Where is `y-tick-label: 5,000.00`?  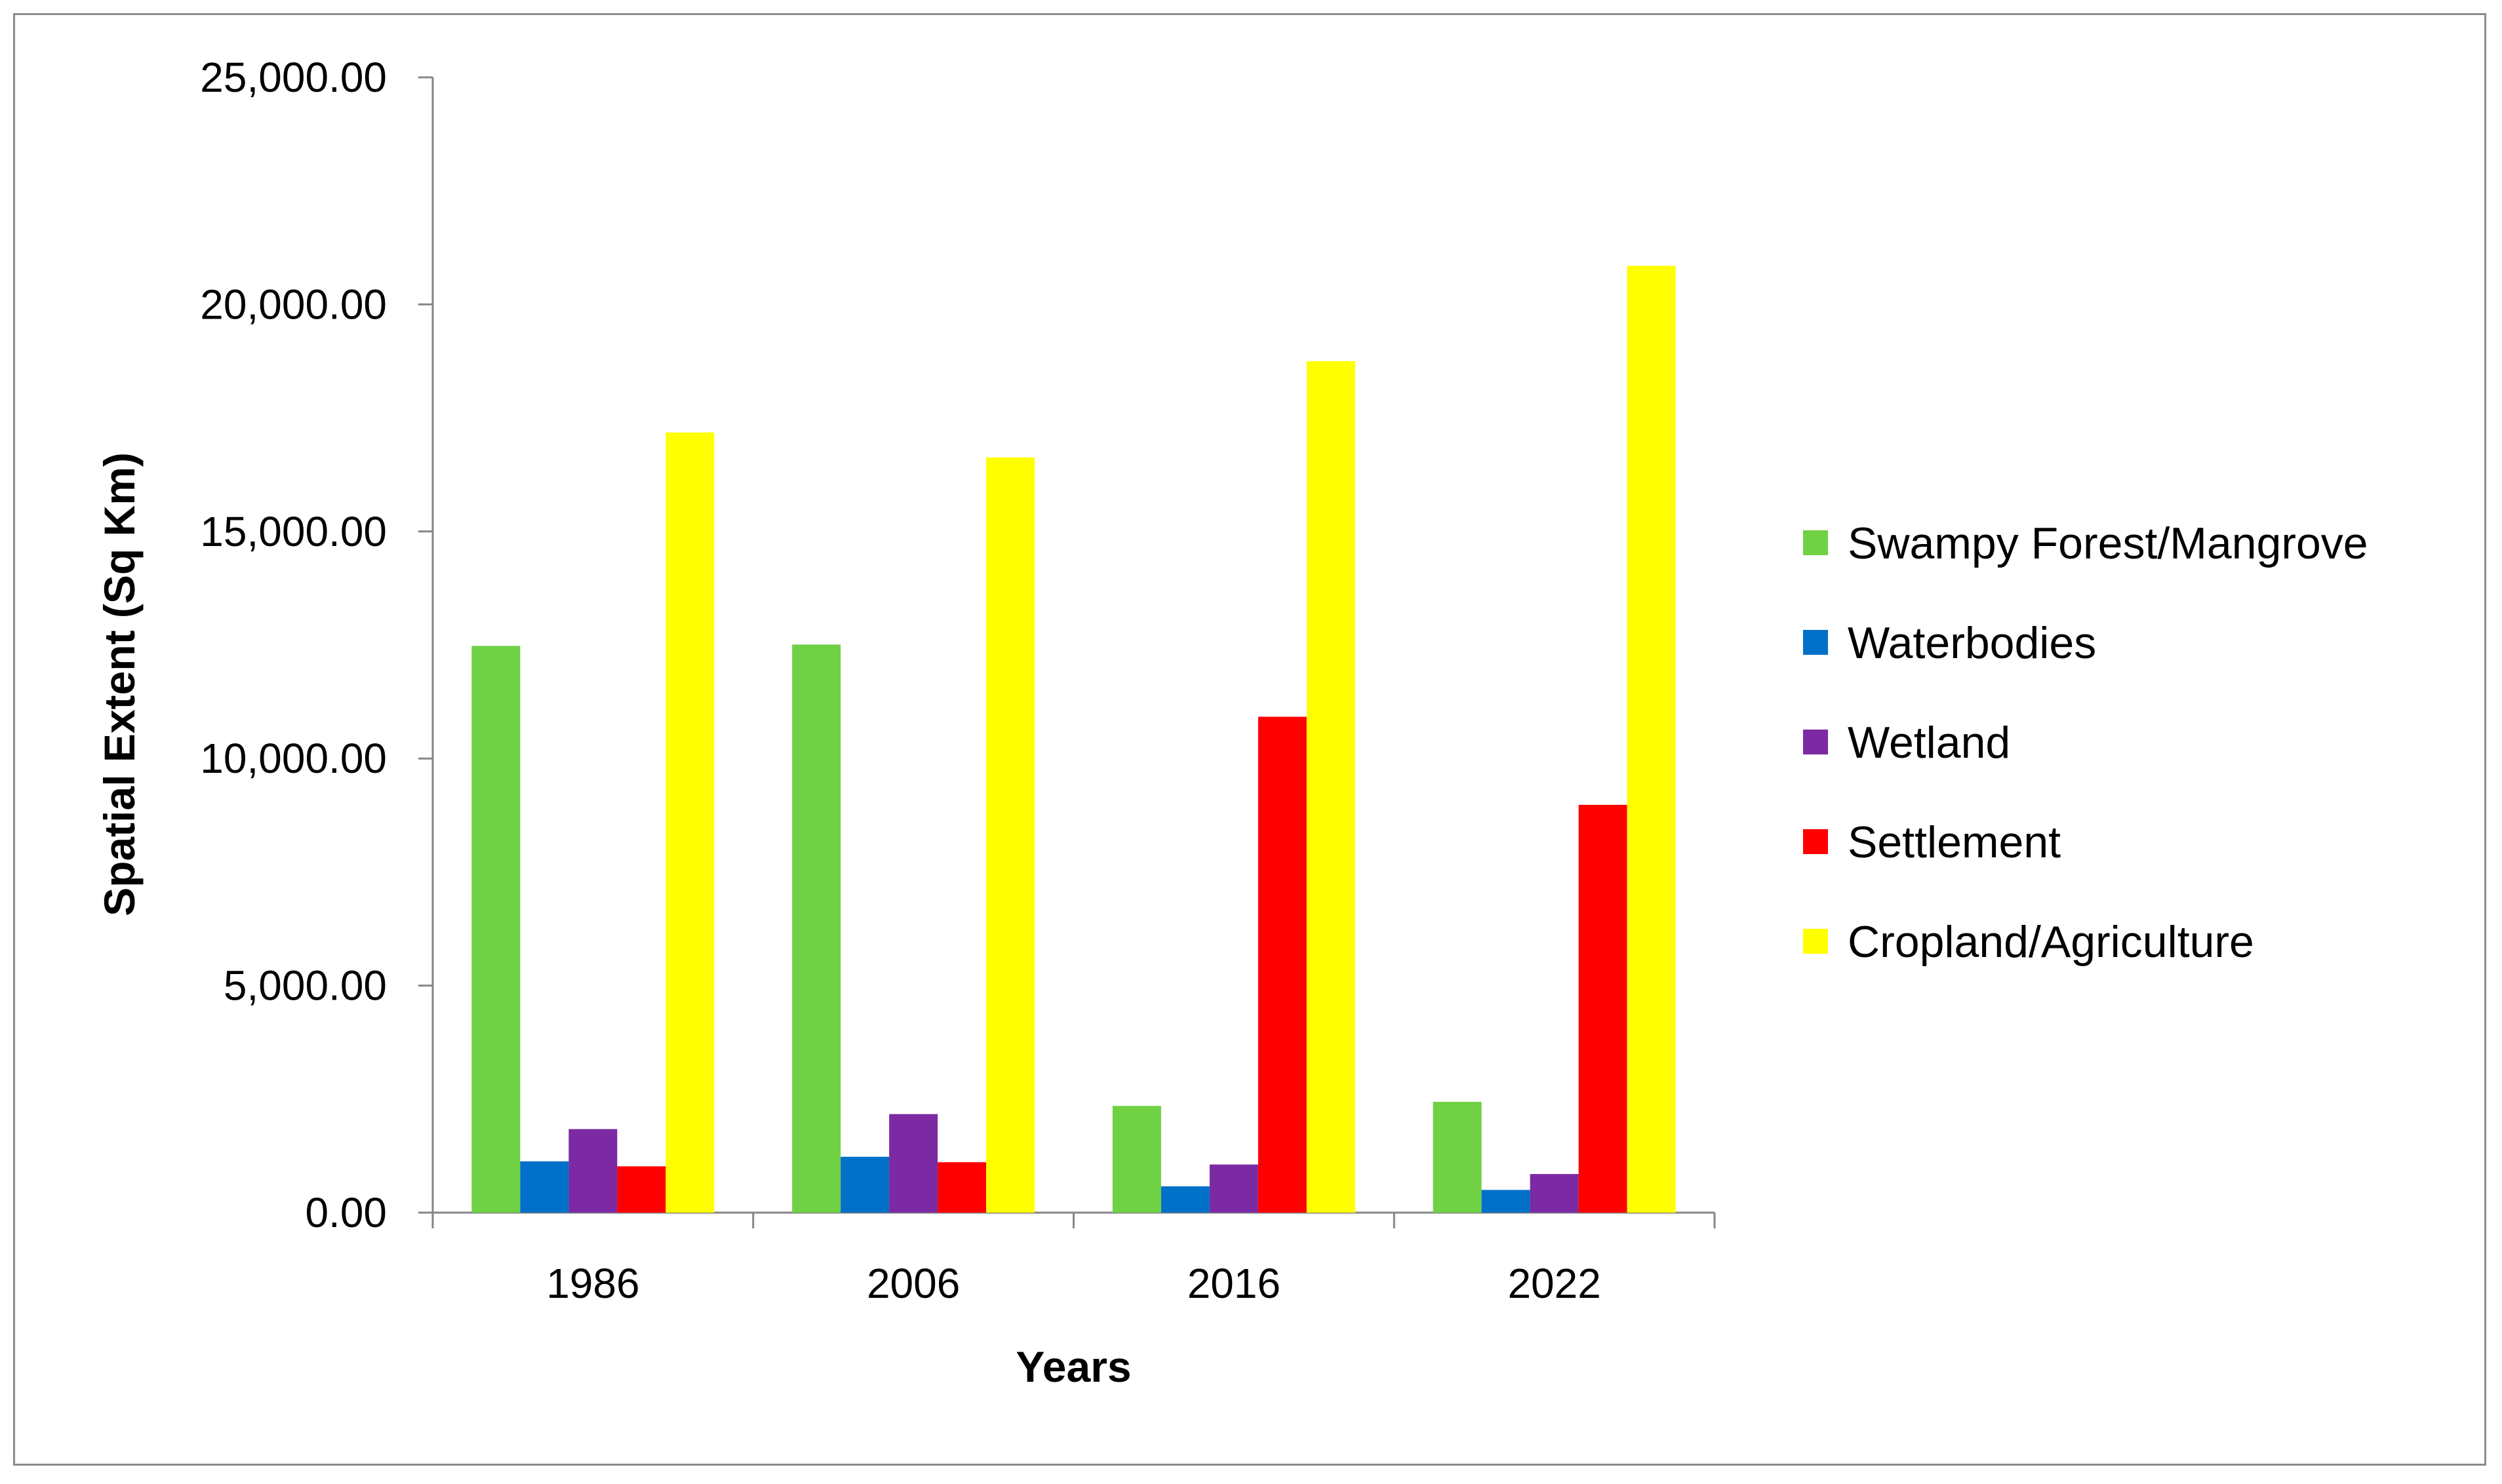 y-tick-label: 5,000.00 is located at coordinates (305, 985).